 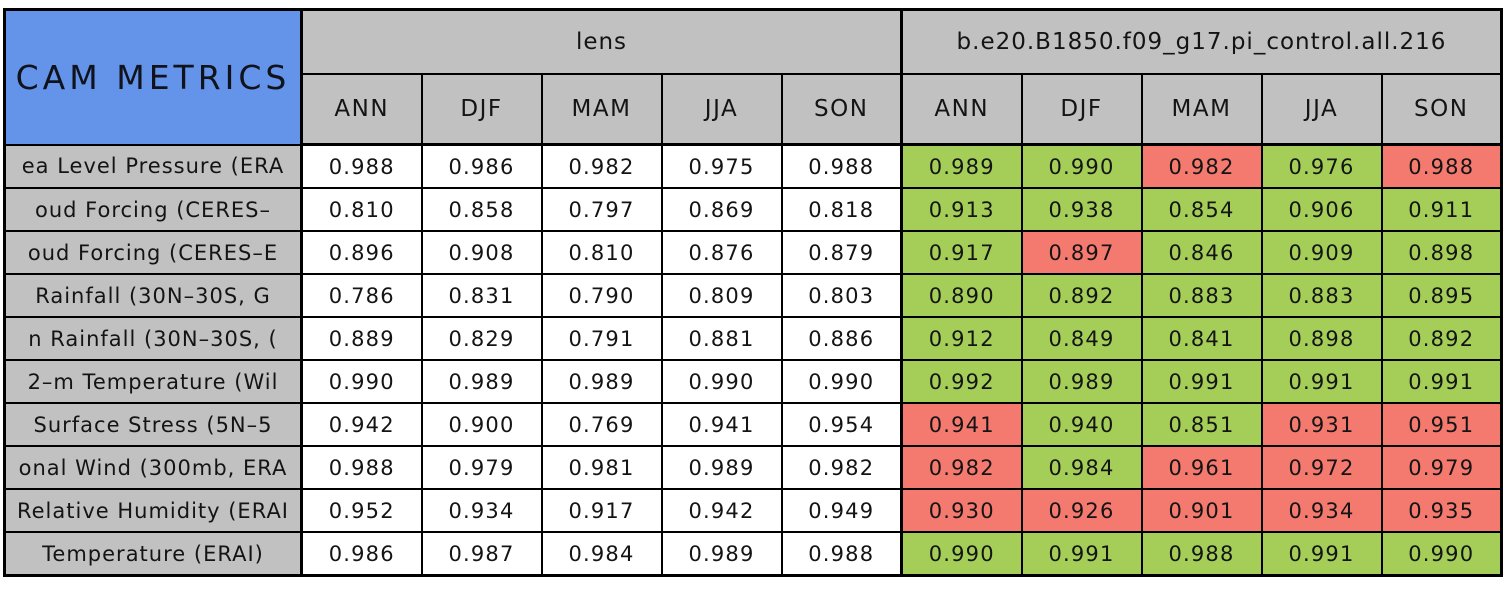 What do you see at coordinates (1201, 467) in the screenshot?
I see `metric-cell: 0.961` at bounding box center [1201, 467].